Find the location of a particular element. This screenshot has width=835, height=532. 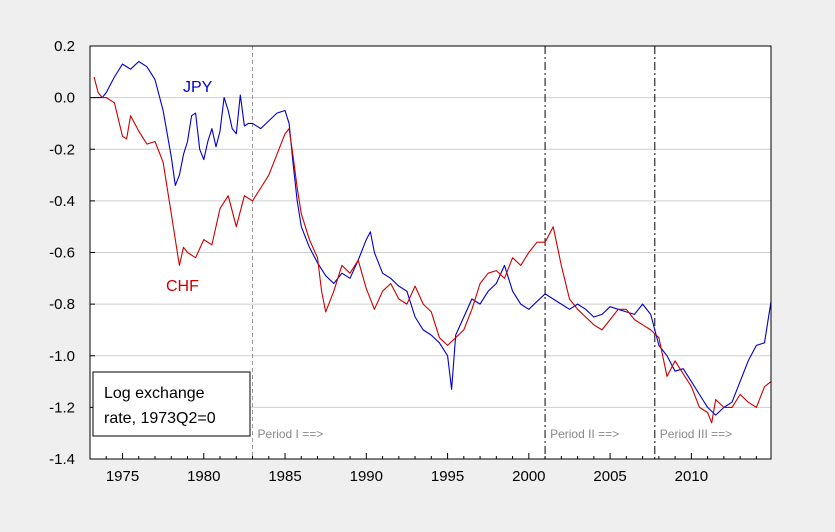

y-tick-label: -0.6 is located at coordinates (62, 253).